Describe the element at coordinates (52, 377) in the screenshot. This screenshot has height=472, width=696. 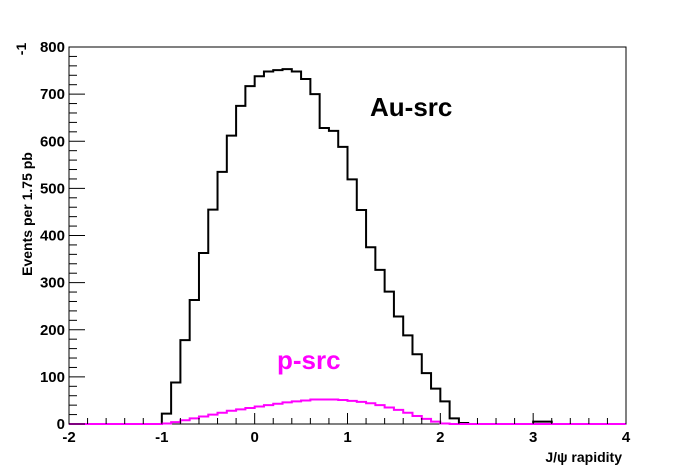
I see `y-tick-label: 100` at that location.